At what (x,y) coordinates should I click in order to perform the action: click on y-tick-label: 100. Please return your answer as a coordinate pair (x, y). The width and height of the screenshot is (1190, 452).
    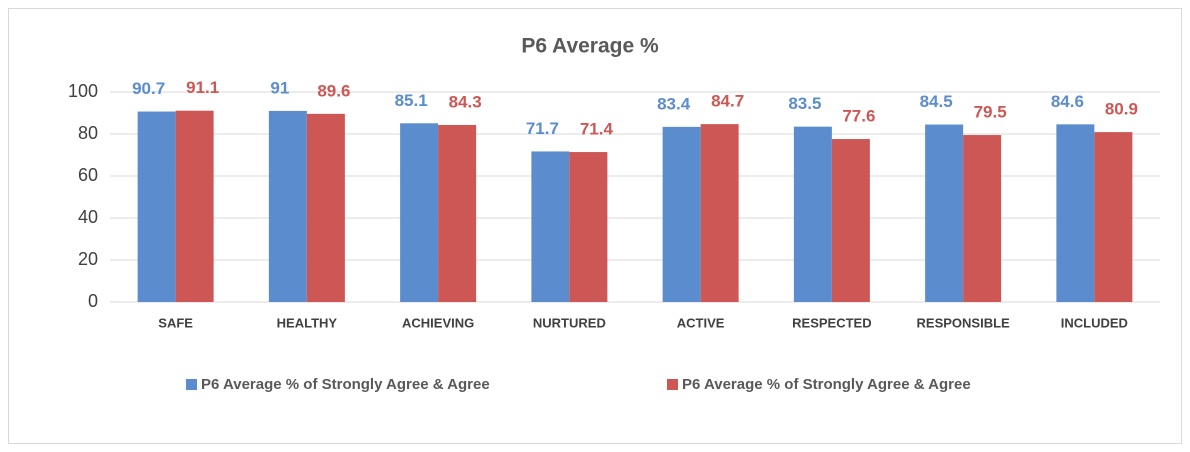
    Looking at the image, I should click on (83, 91).